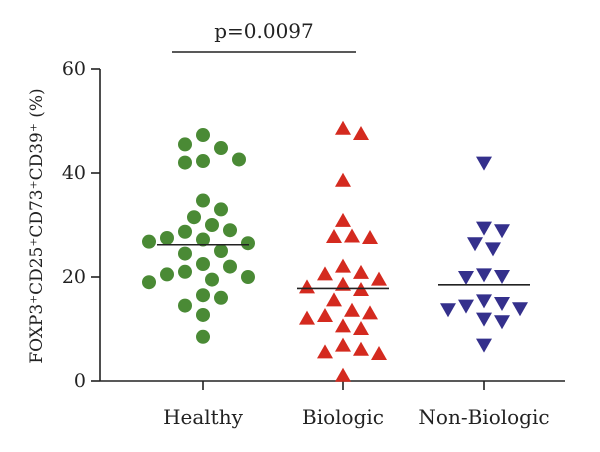  I want to click on x-category-label: Biologic, so click(343, 417).